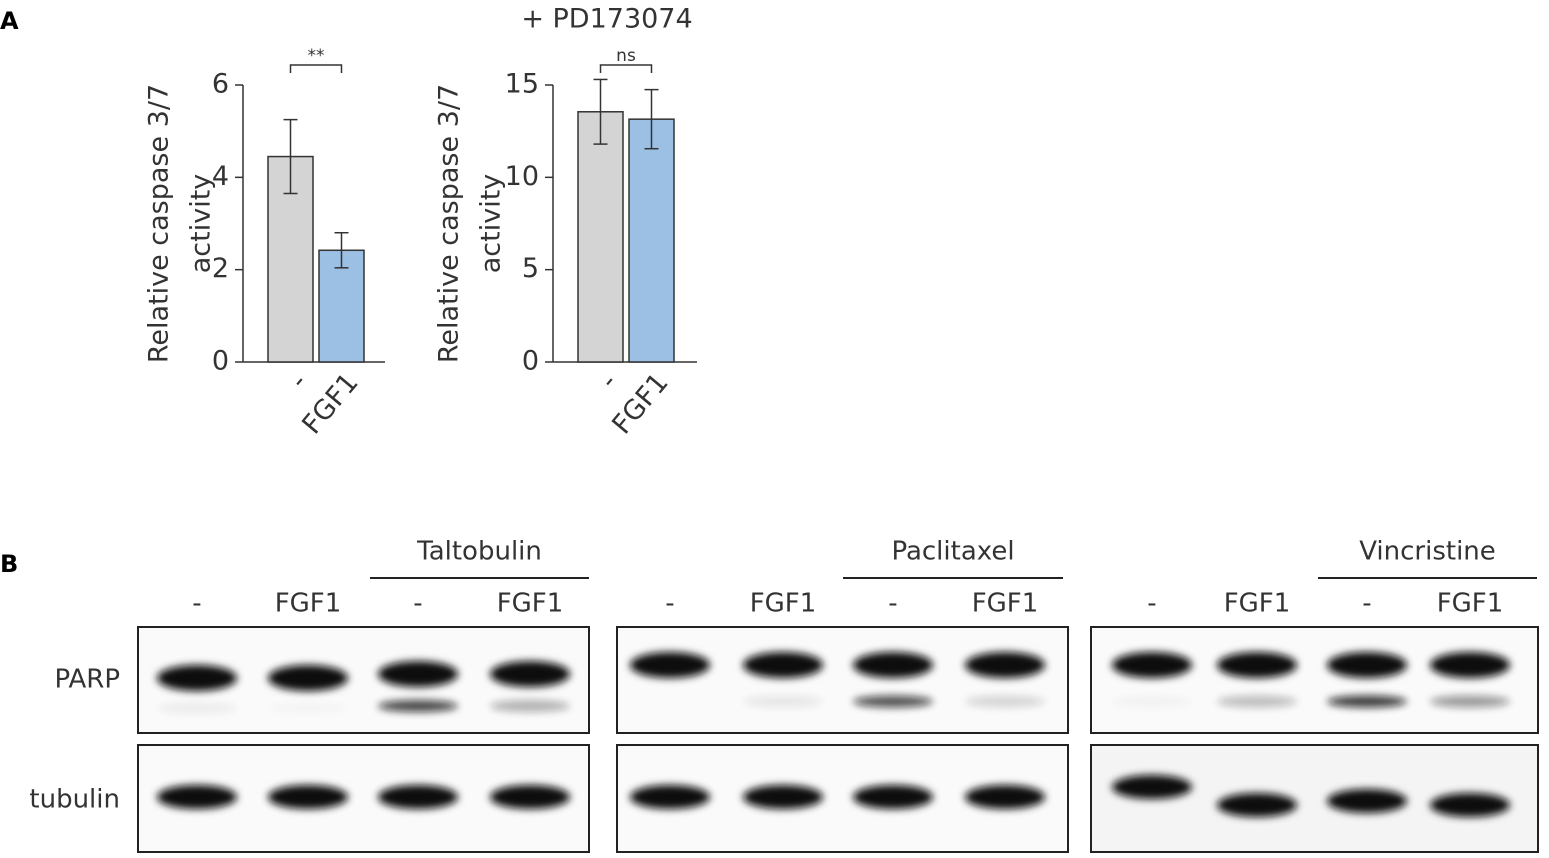 The width and height of the screenshot is (1549, 858). What do you see at coordinates (479, 552) in the screenshot?
I see `treatment-label: Taltobulin` at bounding box center [479, 552].